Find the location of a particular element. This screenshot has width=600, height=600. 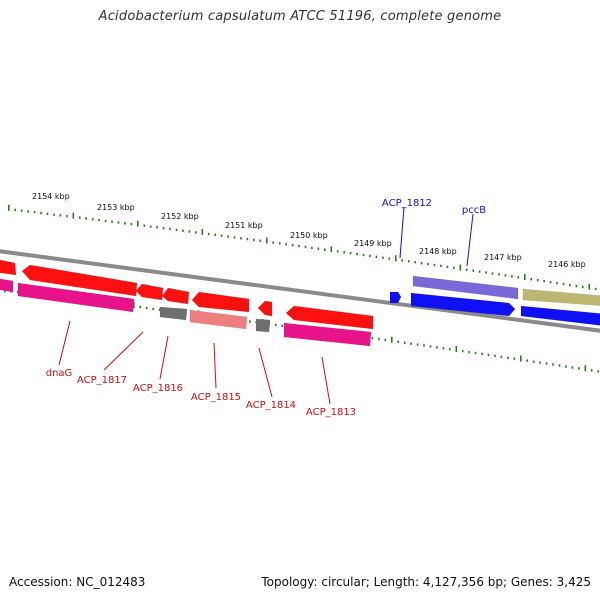

gene-label-pccb: pccB is located at coordinates (474, 210).